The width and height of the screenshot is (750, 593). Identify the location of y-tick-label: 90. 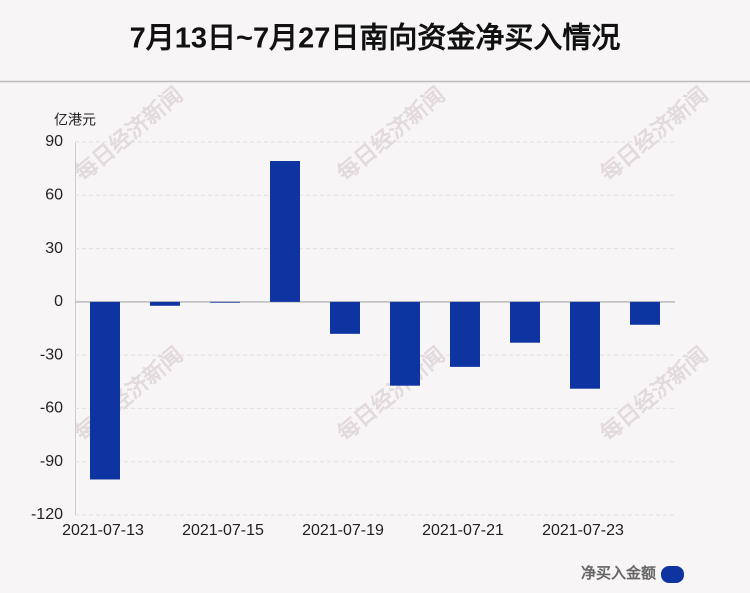
(54, 141).